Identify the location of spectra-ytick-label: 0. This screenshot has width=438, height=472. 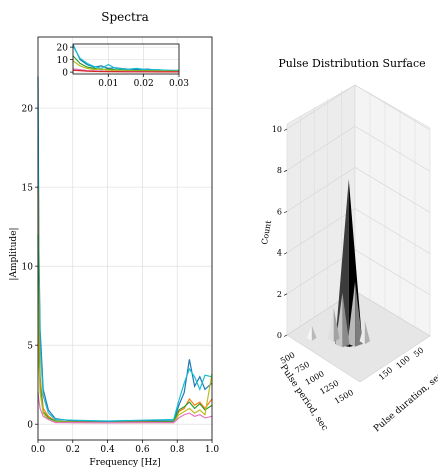
(30, 425).